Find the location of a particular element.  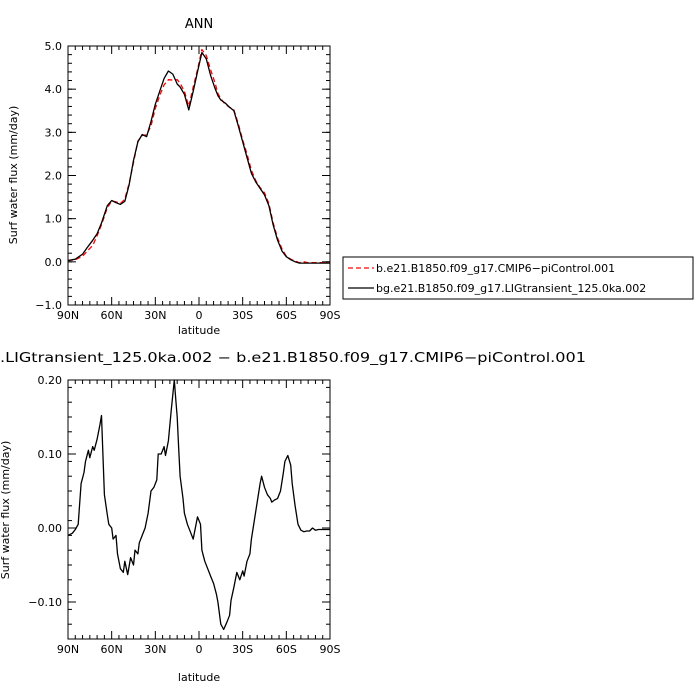

panel-annual-series is located at coordinates (198, 156).